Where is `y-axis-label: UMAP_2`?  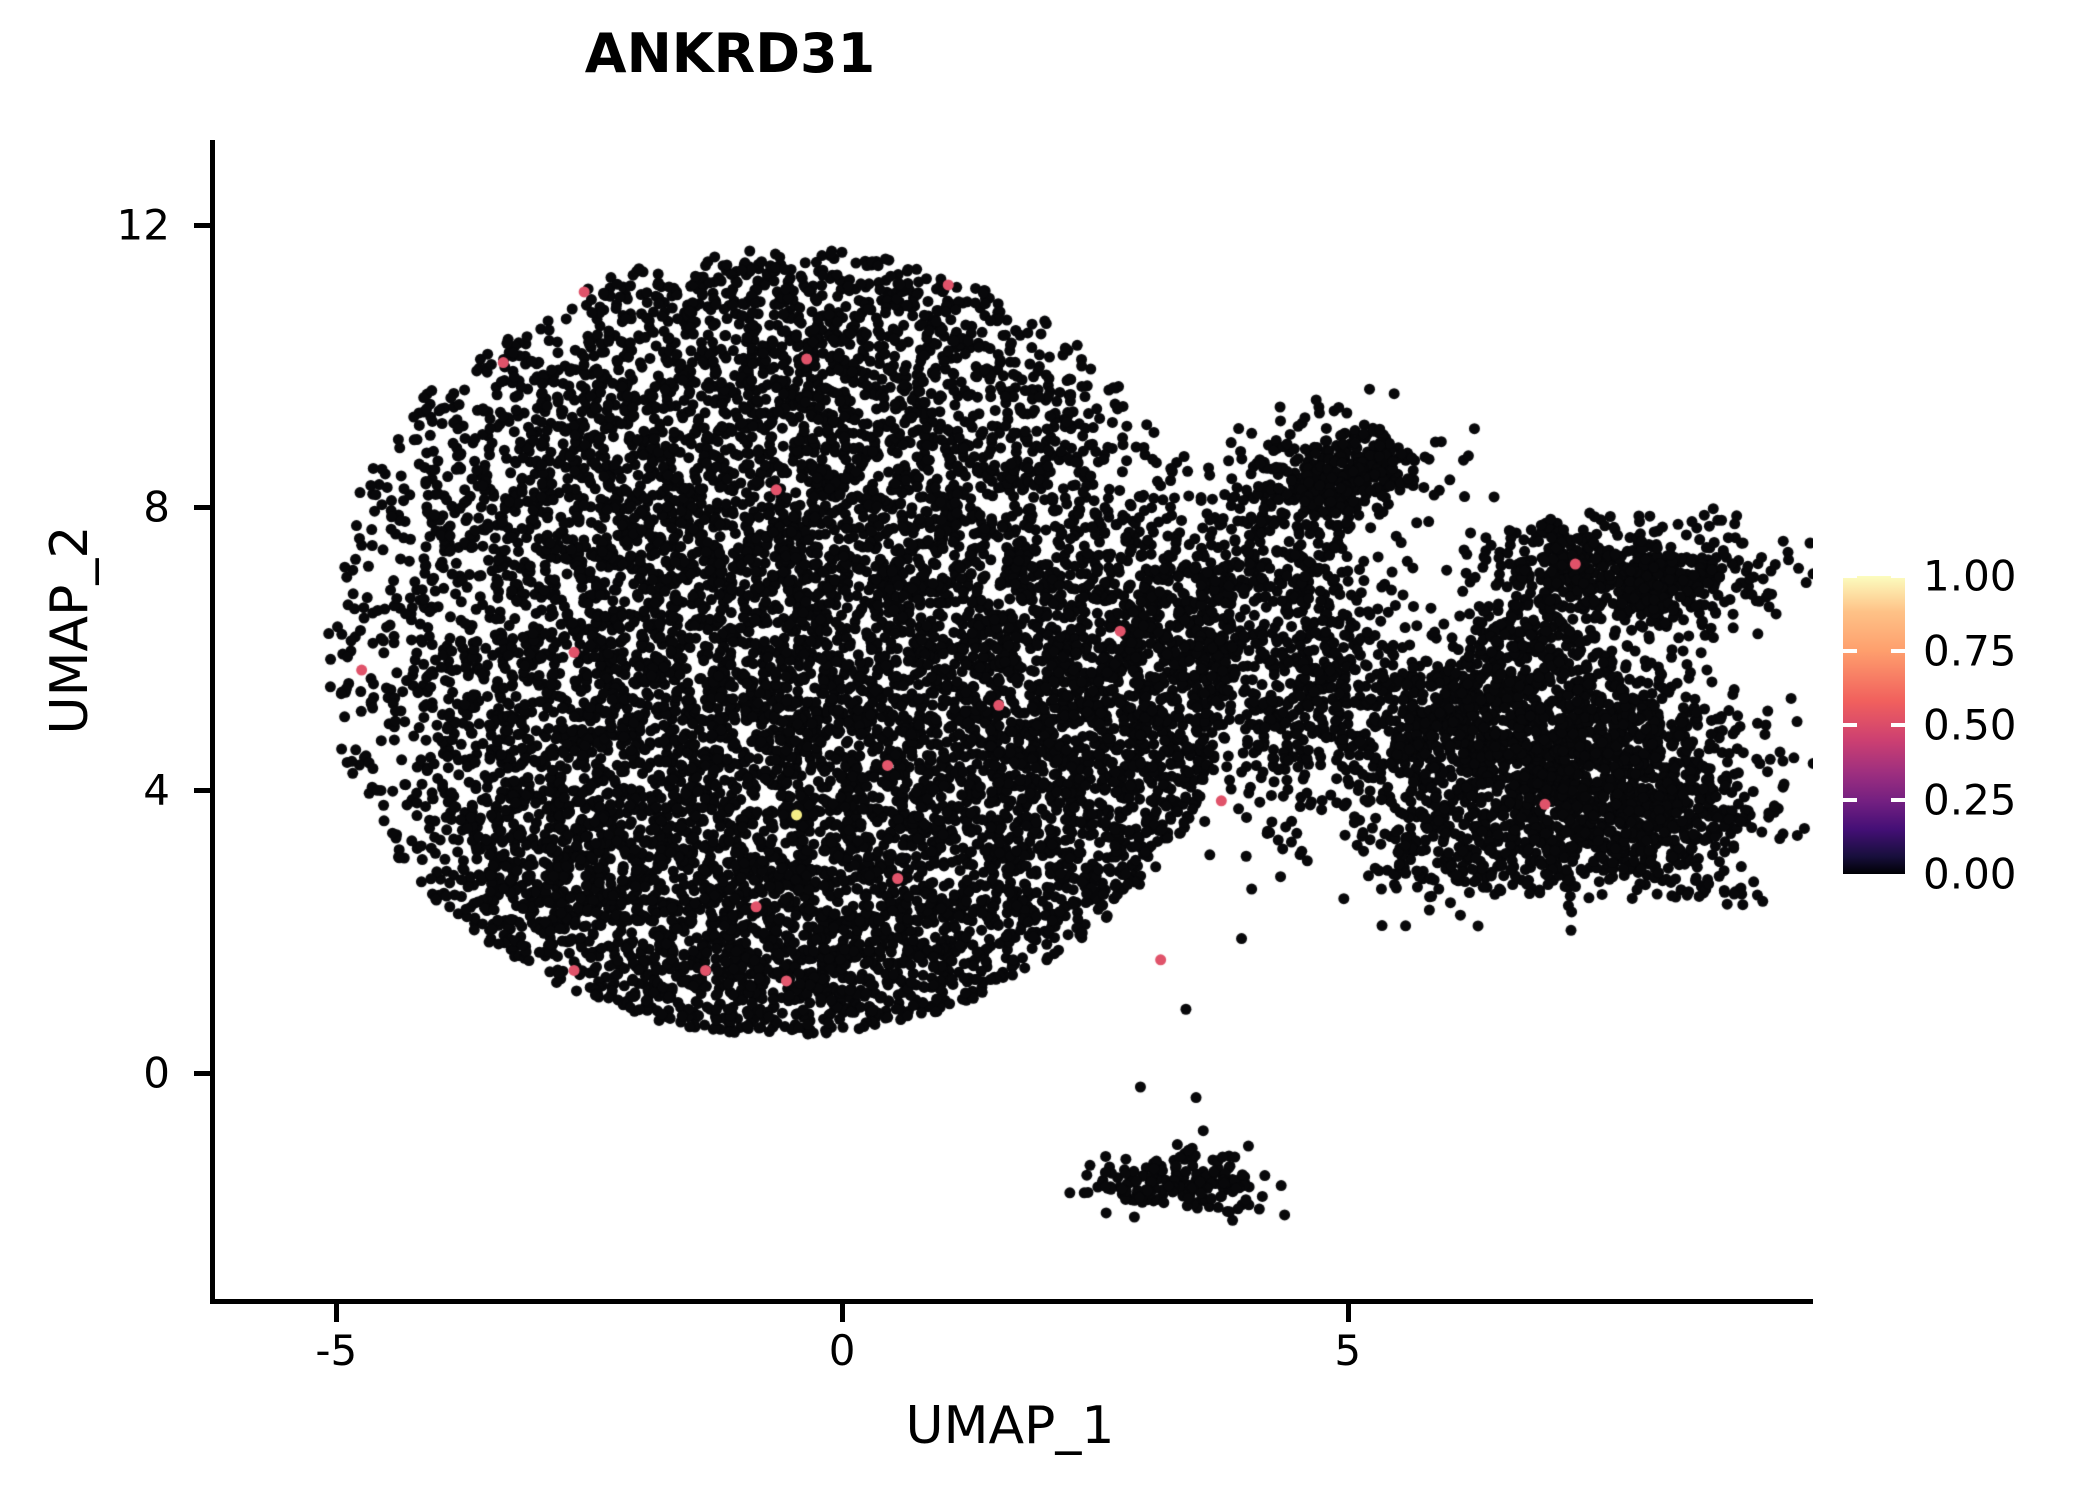
y-axis-label: UMAP_2 is located at coordinates (70, 630).